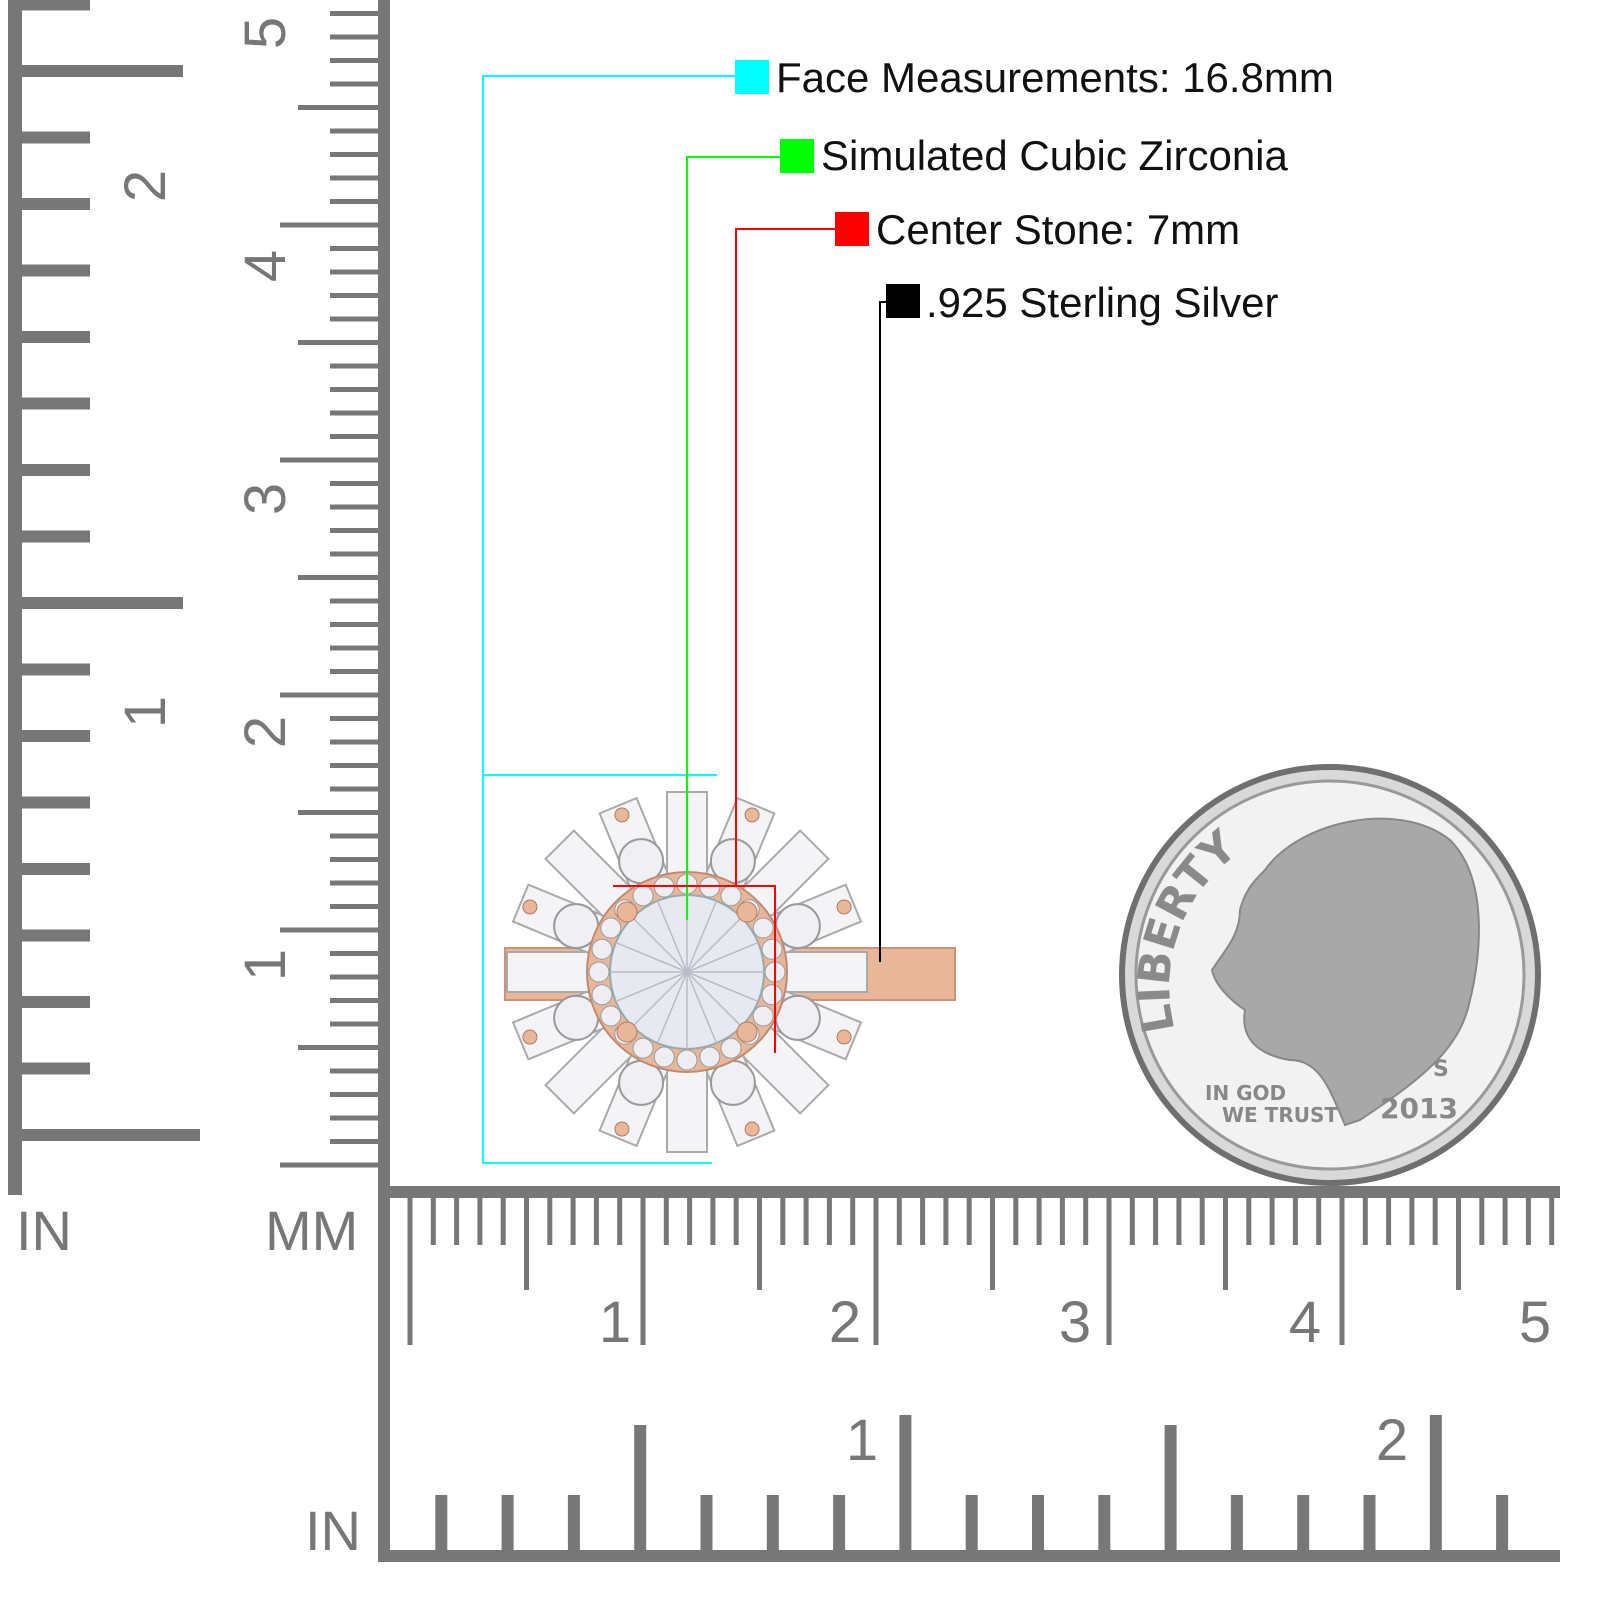 Image resolution: width=1600 pixels, height=1600 pixels. Describe the element at coordinates (969, 1556) in the screenshot. I see `bottom-inch-ruler-edge` at that location.